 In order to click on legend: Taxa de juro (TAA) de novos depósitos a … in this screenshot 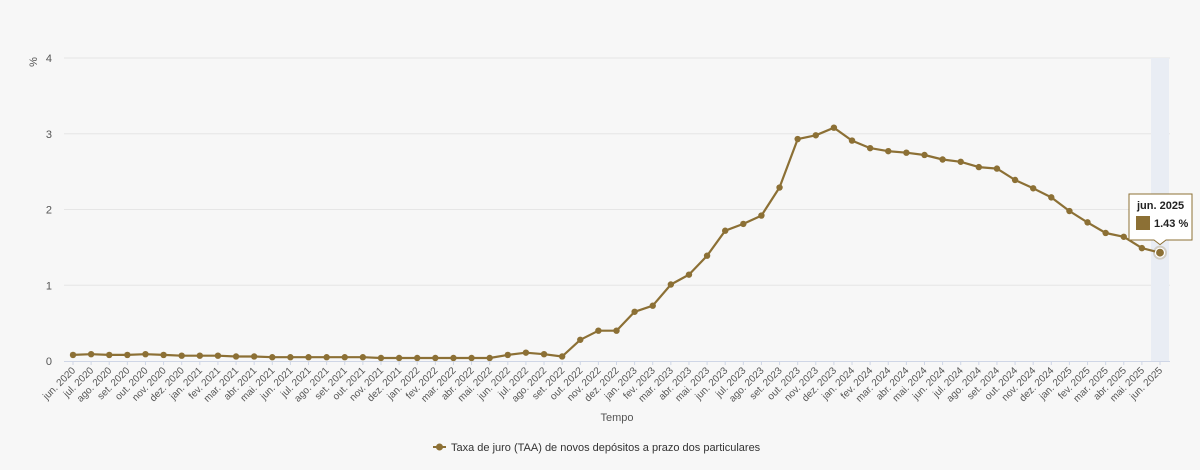, I will do `click(597, 448)`.